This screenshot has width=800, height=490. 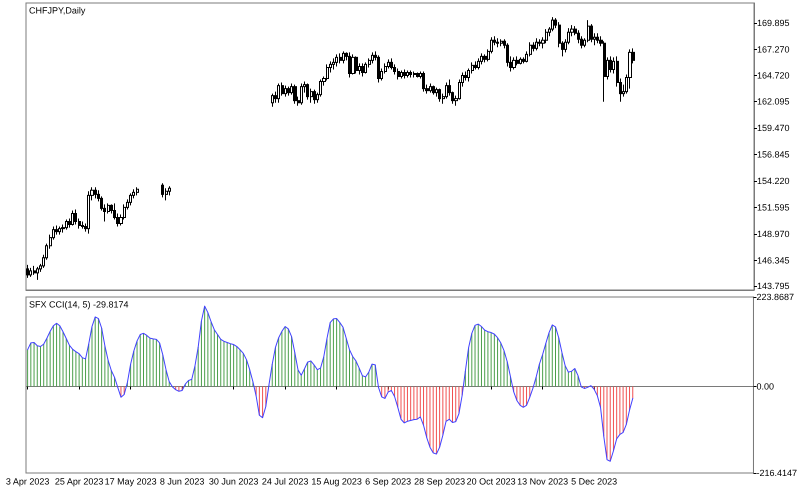 What do you see at coordinates (594, 481) in the screenshot?
I see `x-tick-label: 5 Dec 2023` at bounding box center [594, 481].